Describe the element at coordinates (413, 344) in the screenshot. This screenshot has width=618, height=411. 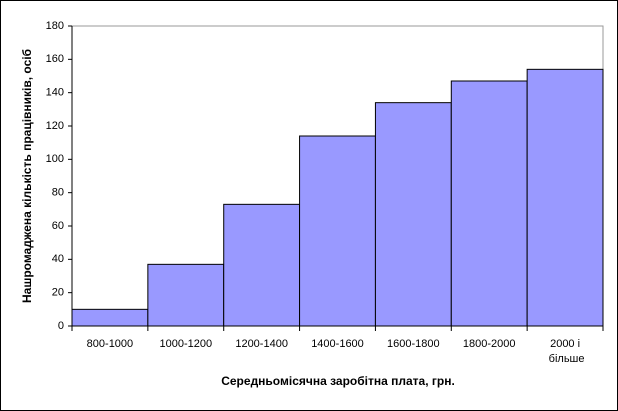
I see `x-tick-label: 1600-1800` at that location.